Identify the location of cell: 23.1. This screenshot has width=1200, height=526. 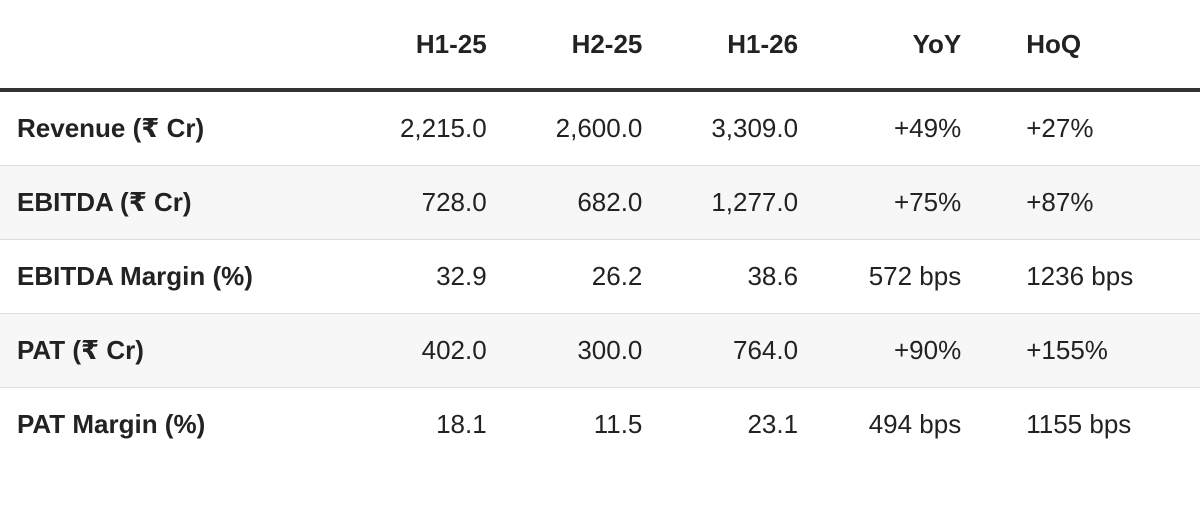
(773, 424).